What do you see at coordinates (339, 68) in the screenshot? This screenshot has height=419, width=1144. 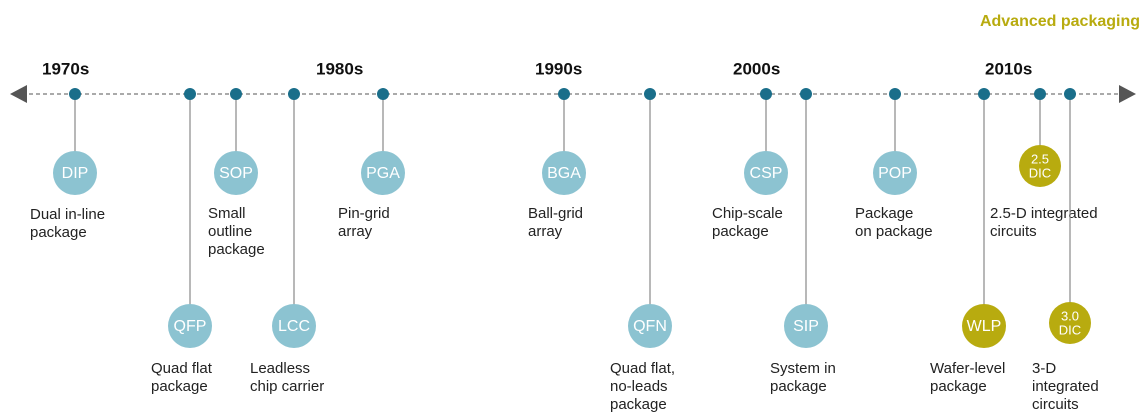 I see `decade-label: 1980s` at bounding box center [339, 68].